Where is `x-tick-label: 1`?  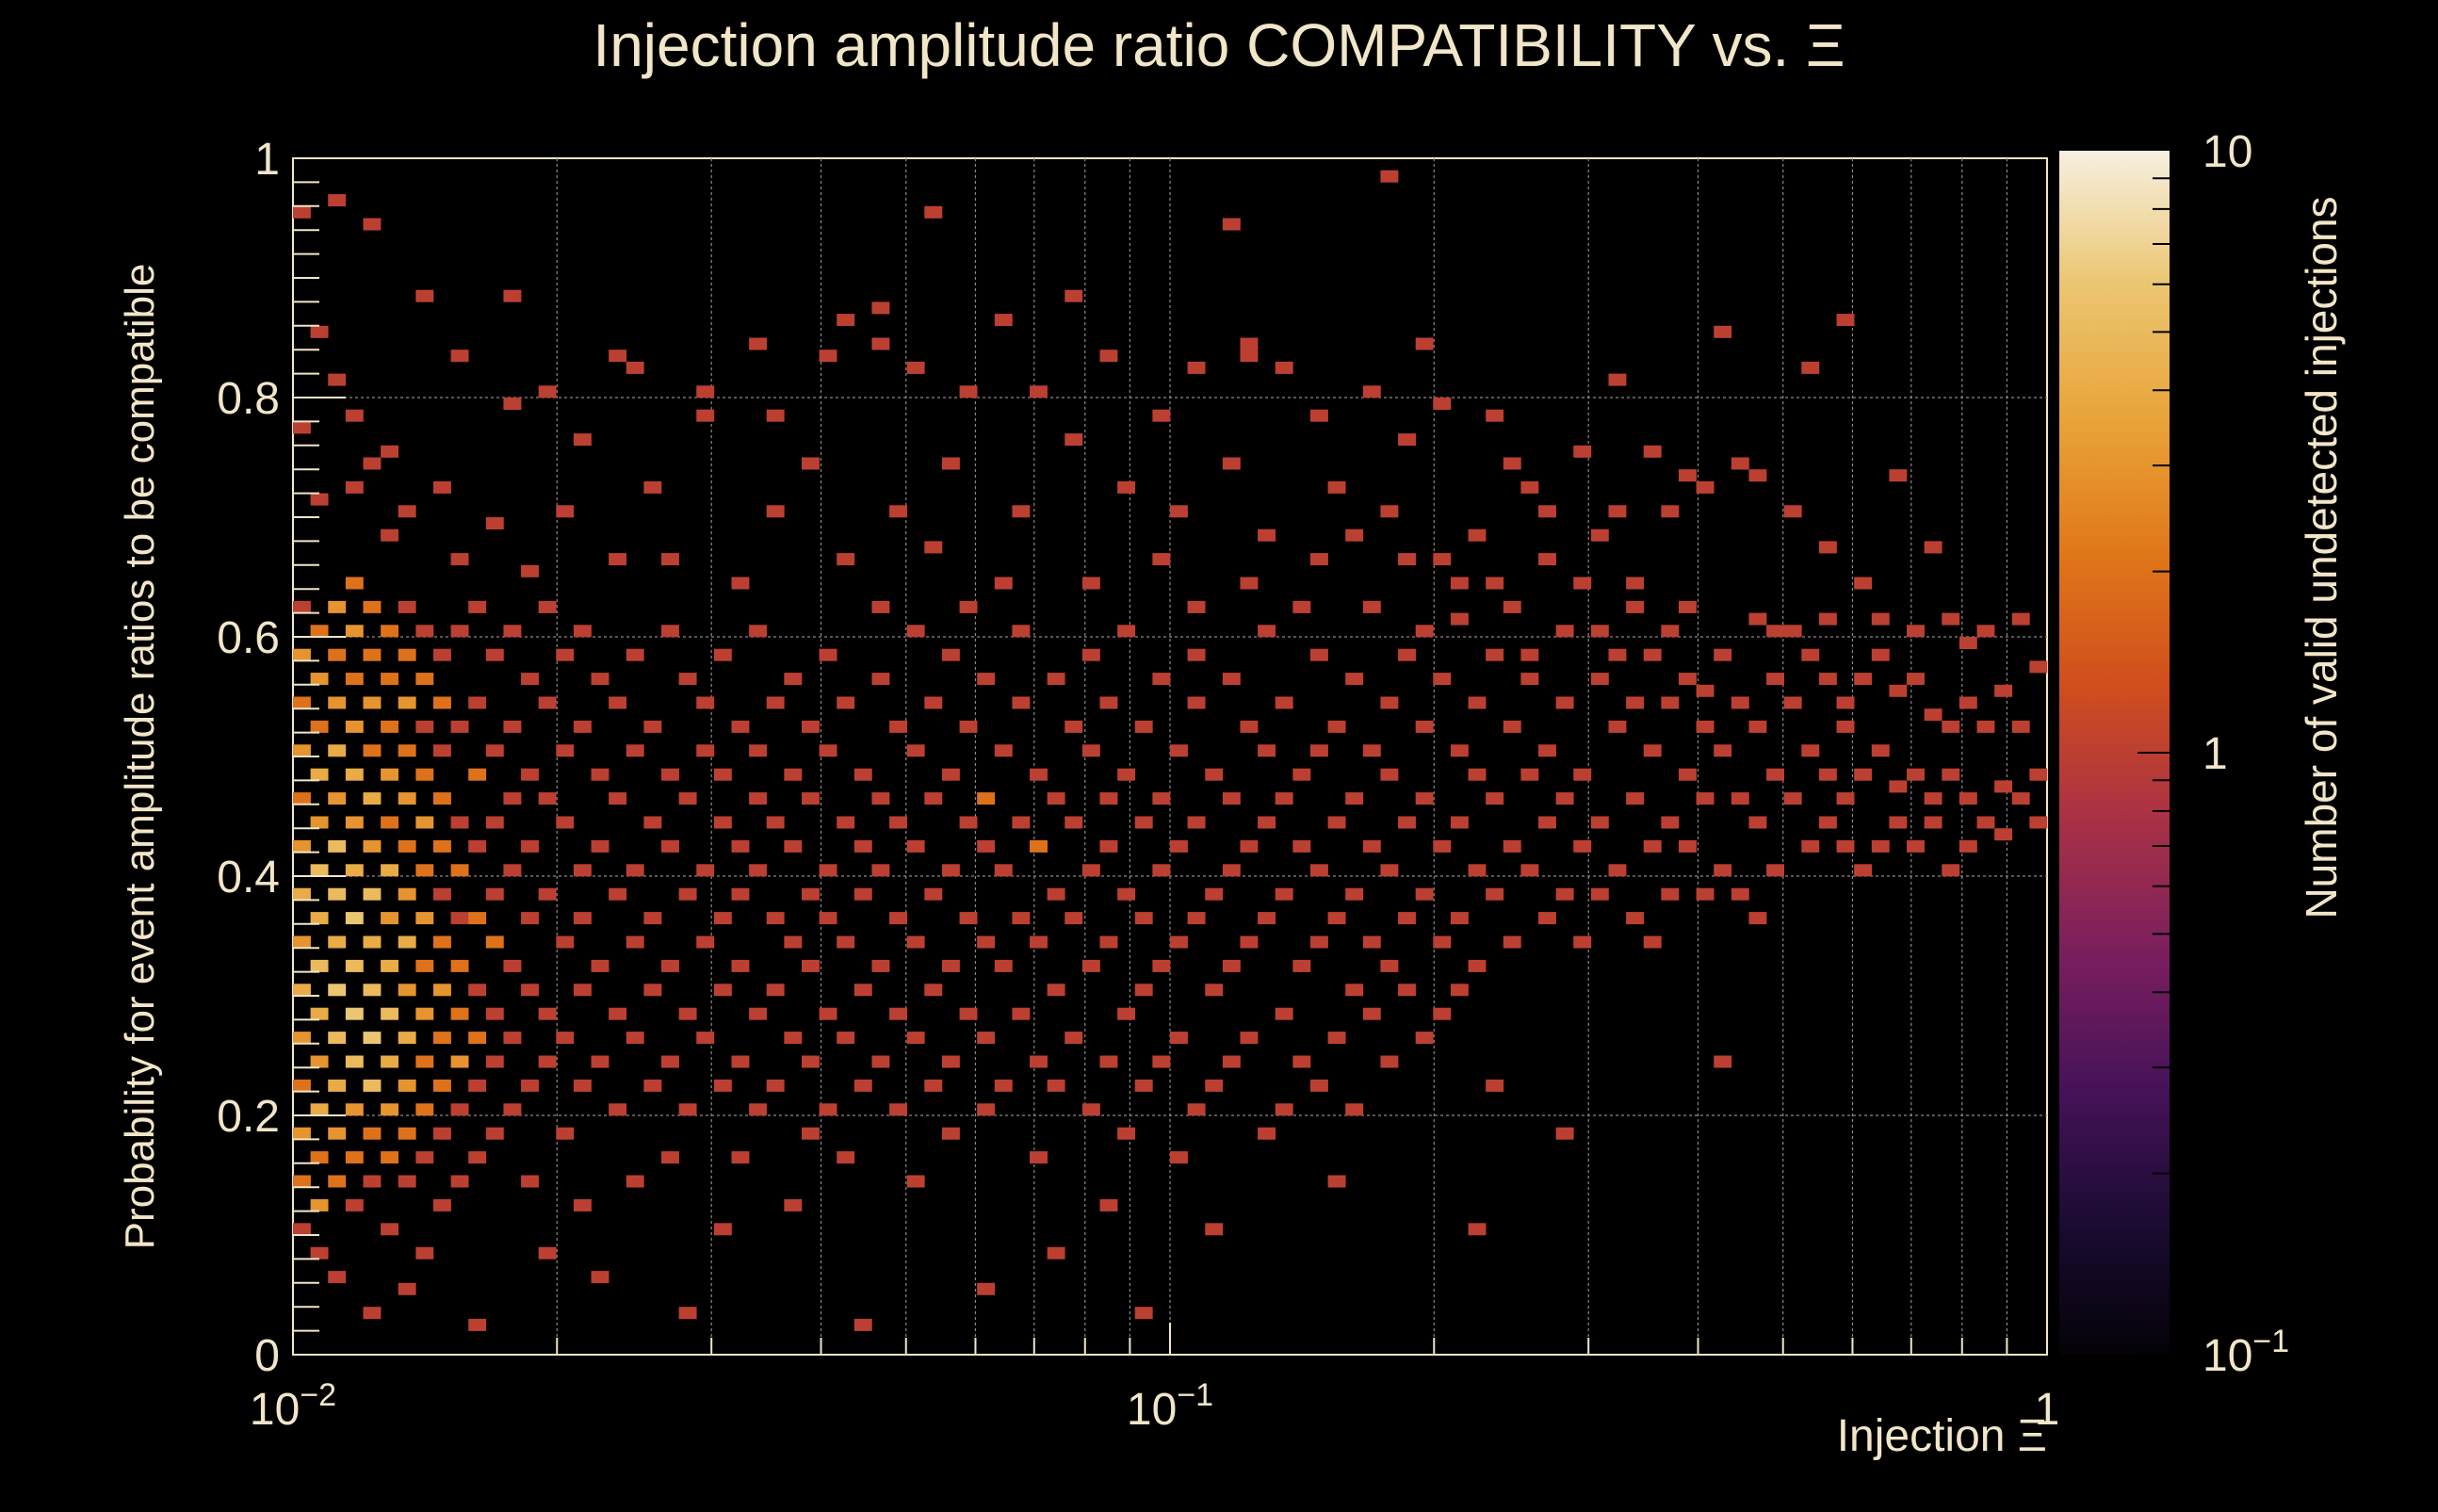 x-tick-label: 1 is located at coordinates (2047, 1410).